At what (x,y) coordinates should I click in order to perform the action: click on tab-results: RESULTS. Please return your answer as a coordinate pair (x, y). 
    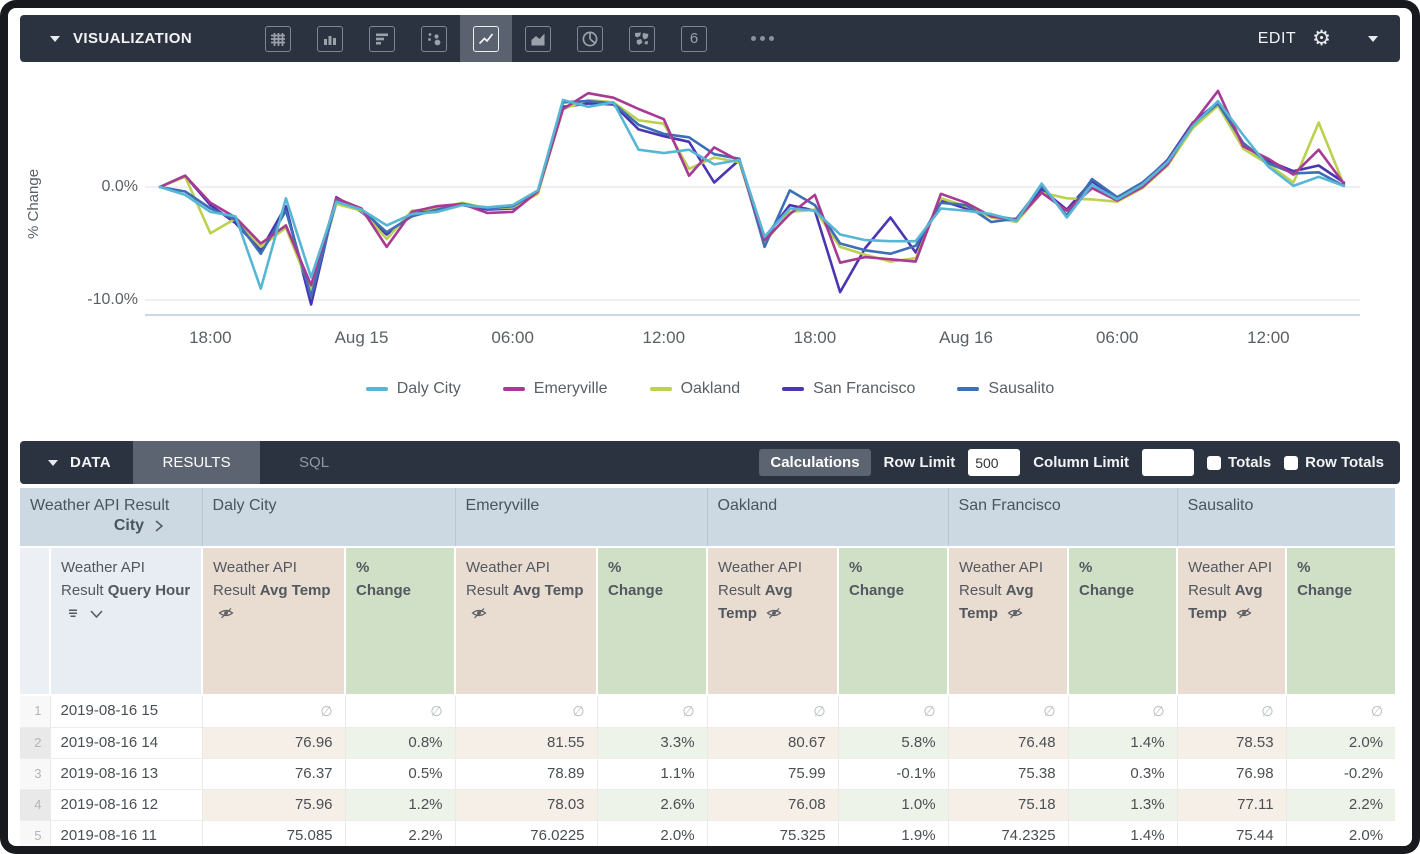
    Looking at the image, I should click on (197, 462).